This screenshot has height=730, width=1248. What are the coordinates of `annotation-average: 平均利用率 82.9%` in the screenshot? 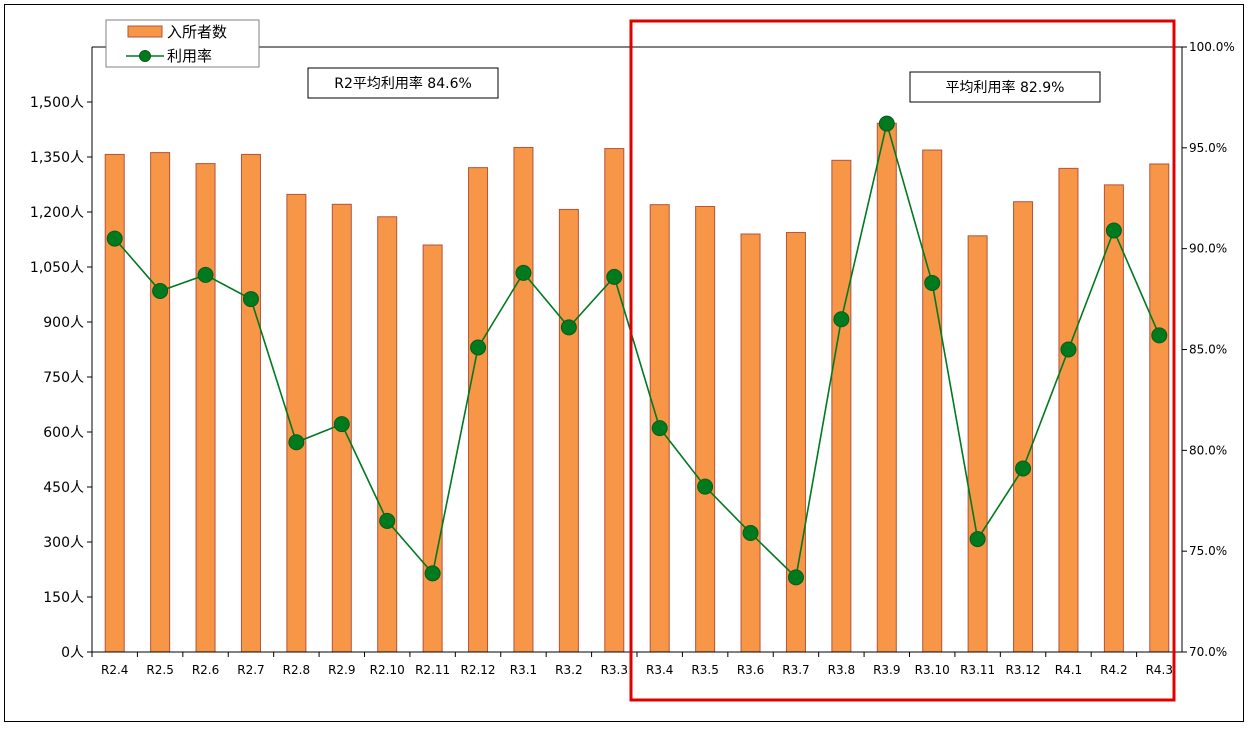 It's located at (1005, 87).